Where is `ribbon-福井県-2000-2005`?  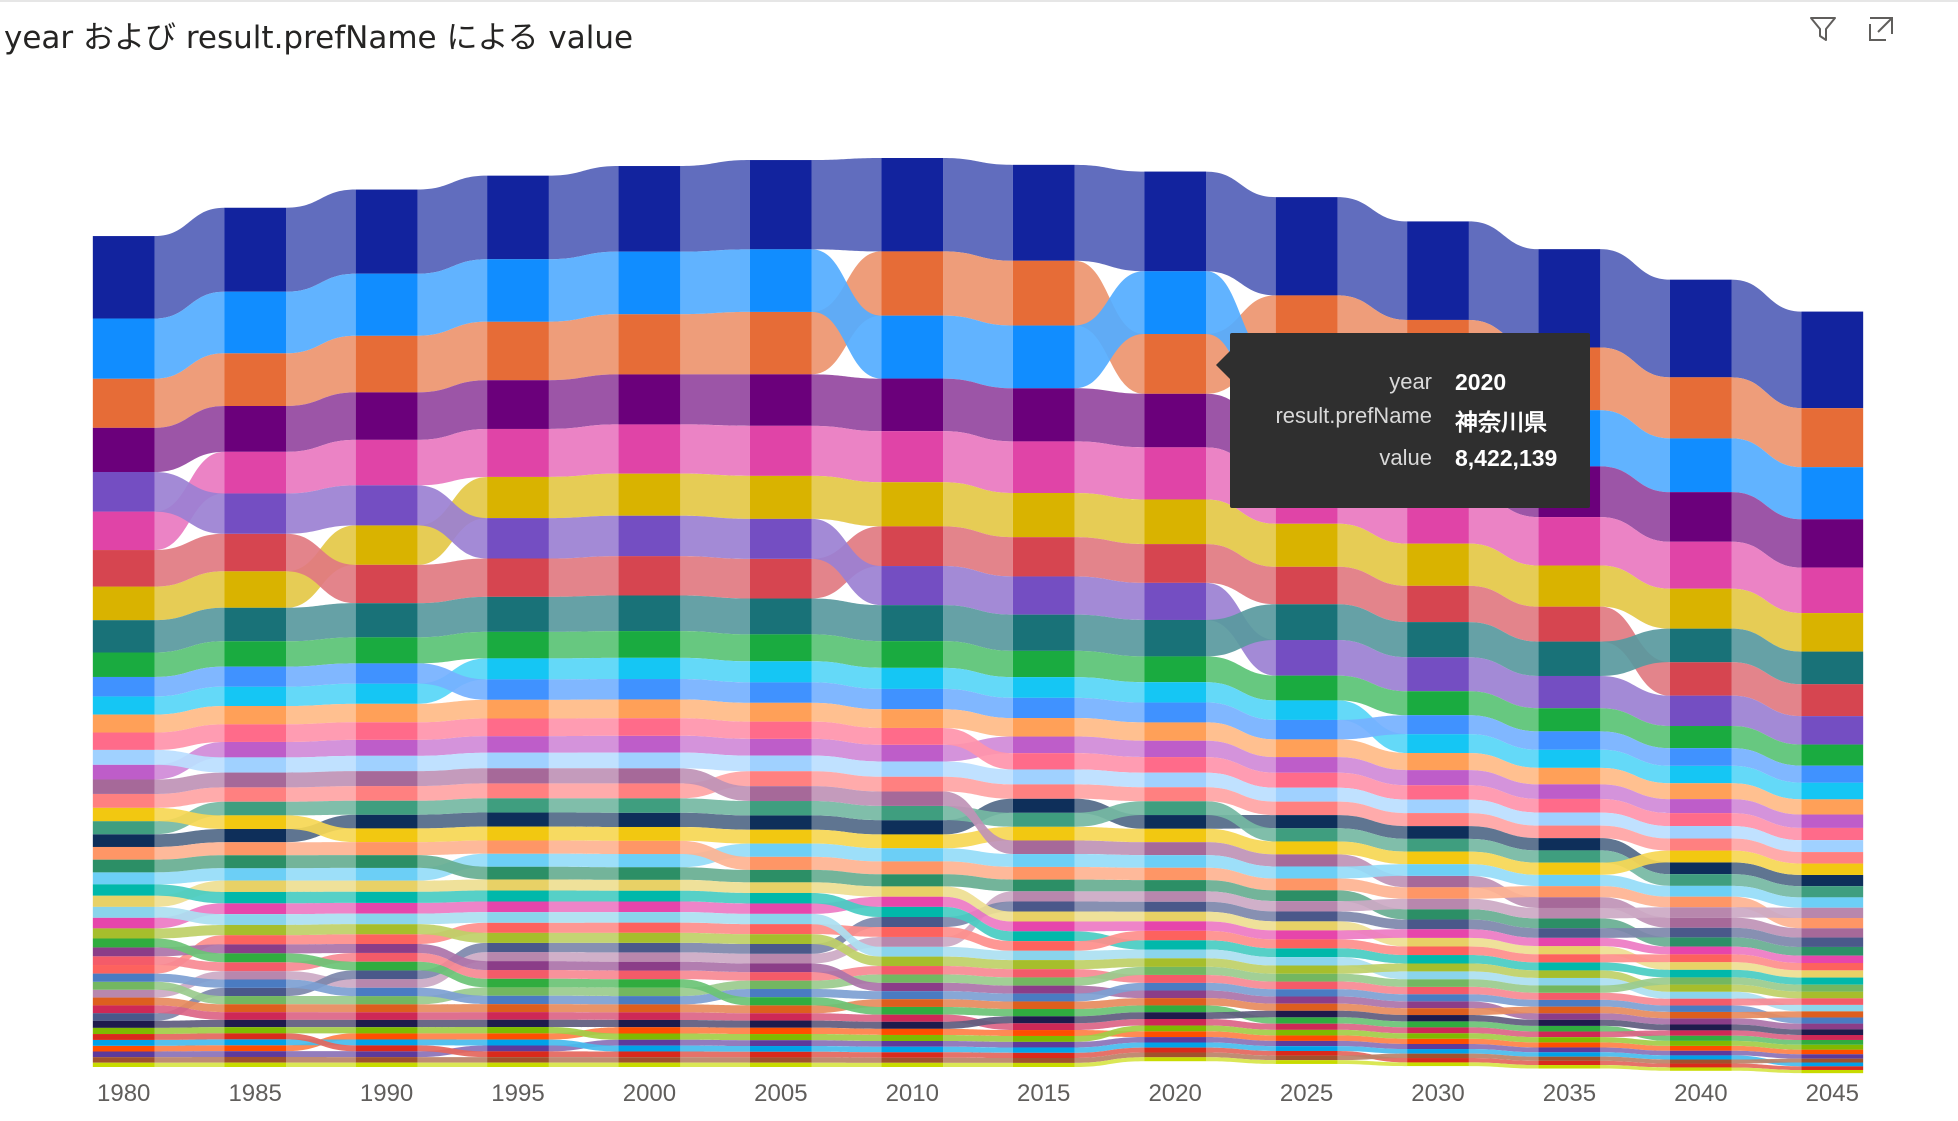
ribbon-福井県-2000-2005 is located at coordinates (715, 1043).